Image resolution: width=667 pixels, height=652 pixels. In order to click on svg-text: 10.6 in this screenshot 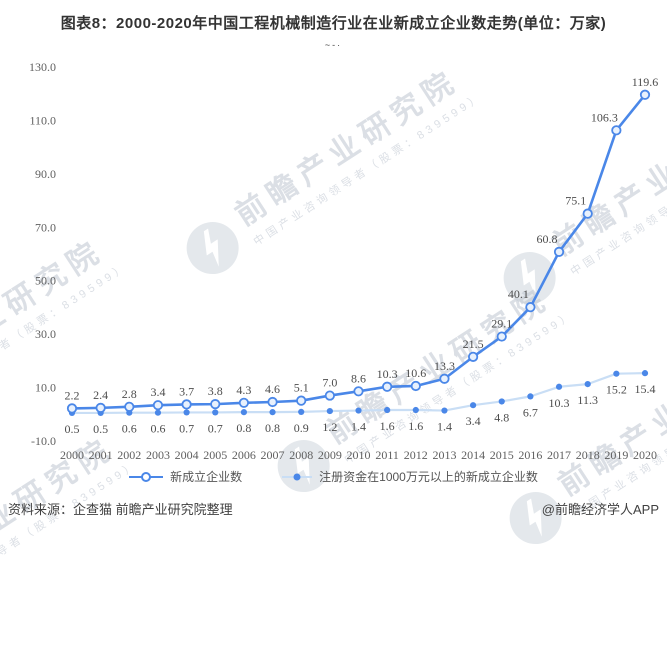, I will do `click(415, 373)`.